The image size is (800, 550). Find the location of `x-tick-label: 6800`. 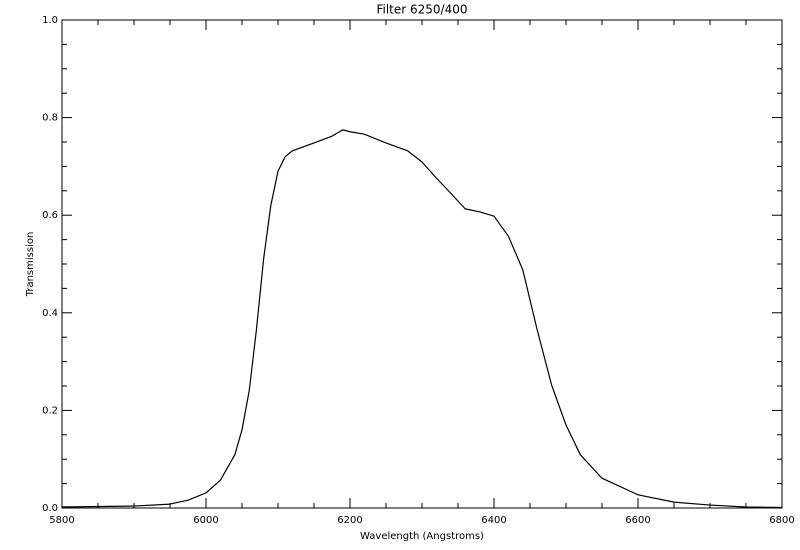

x-tick-label: 6800 is located at coordinates (781, 520).